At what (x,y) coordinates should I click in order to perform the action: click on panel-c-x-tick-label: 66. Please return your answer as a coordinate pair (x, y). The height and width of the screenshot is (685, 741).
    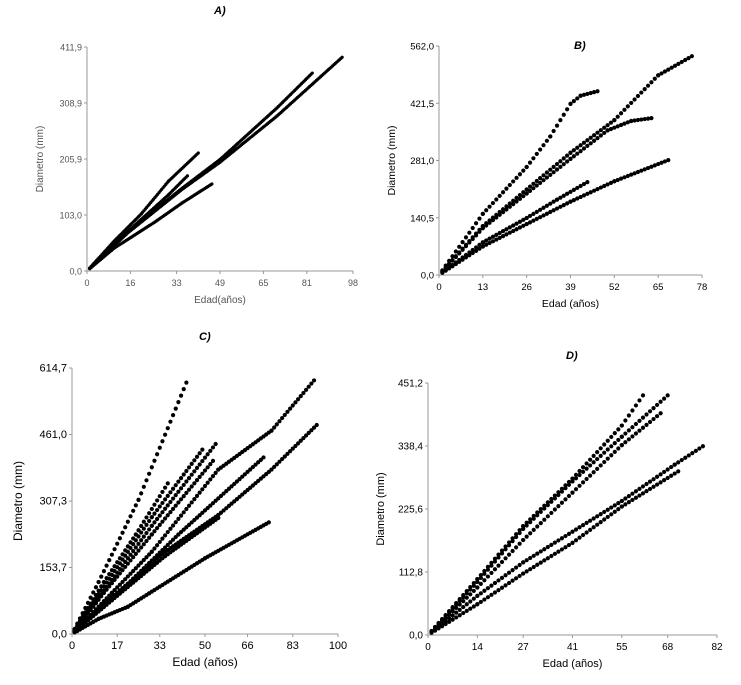
    Looking at the image, I should click on (247, 646).